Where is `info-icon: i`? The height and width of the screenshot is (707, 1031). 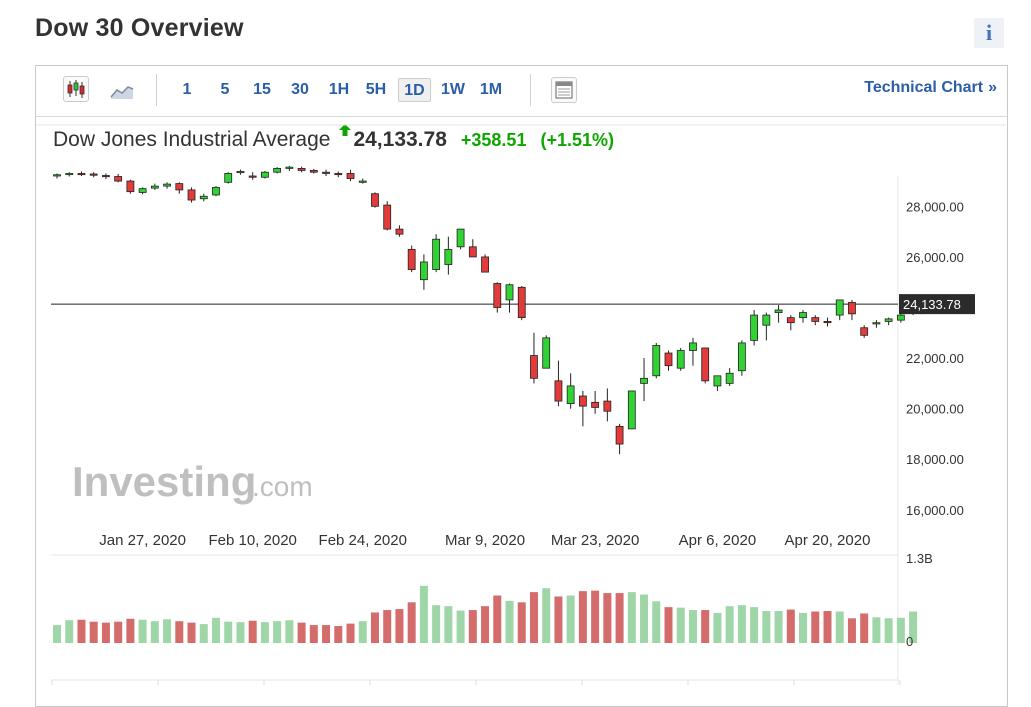 info-icon: i is located at coordinates (989, 33).